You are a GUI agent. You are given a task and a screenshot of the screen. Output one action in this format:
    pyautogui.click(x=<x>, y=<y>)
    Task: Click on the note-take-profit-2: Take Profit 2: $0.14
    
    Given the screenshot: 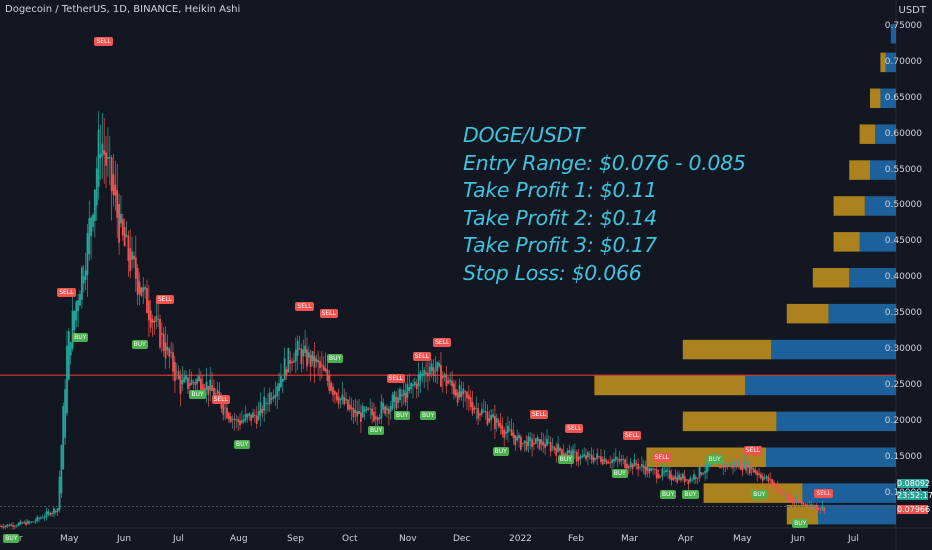 What is the action you would take?
    pyautogui.click(x=560, y=217)
    